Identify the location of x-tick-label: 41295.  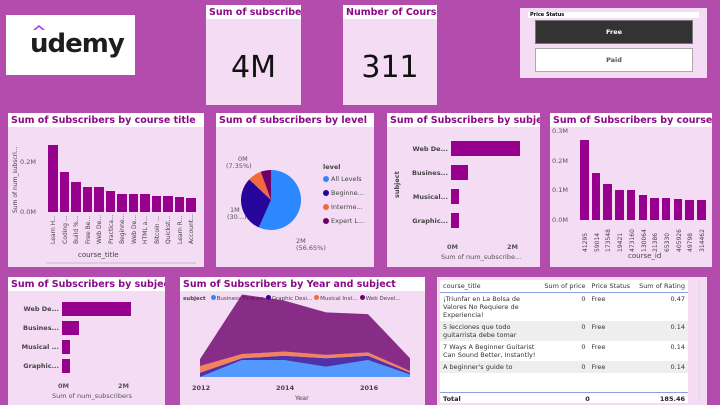
(585, 242).